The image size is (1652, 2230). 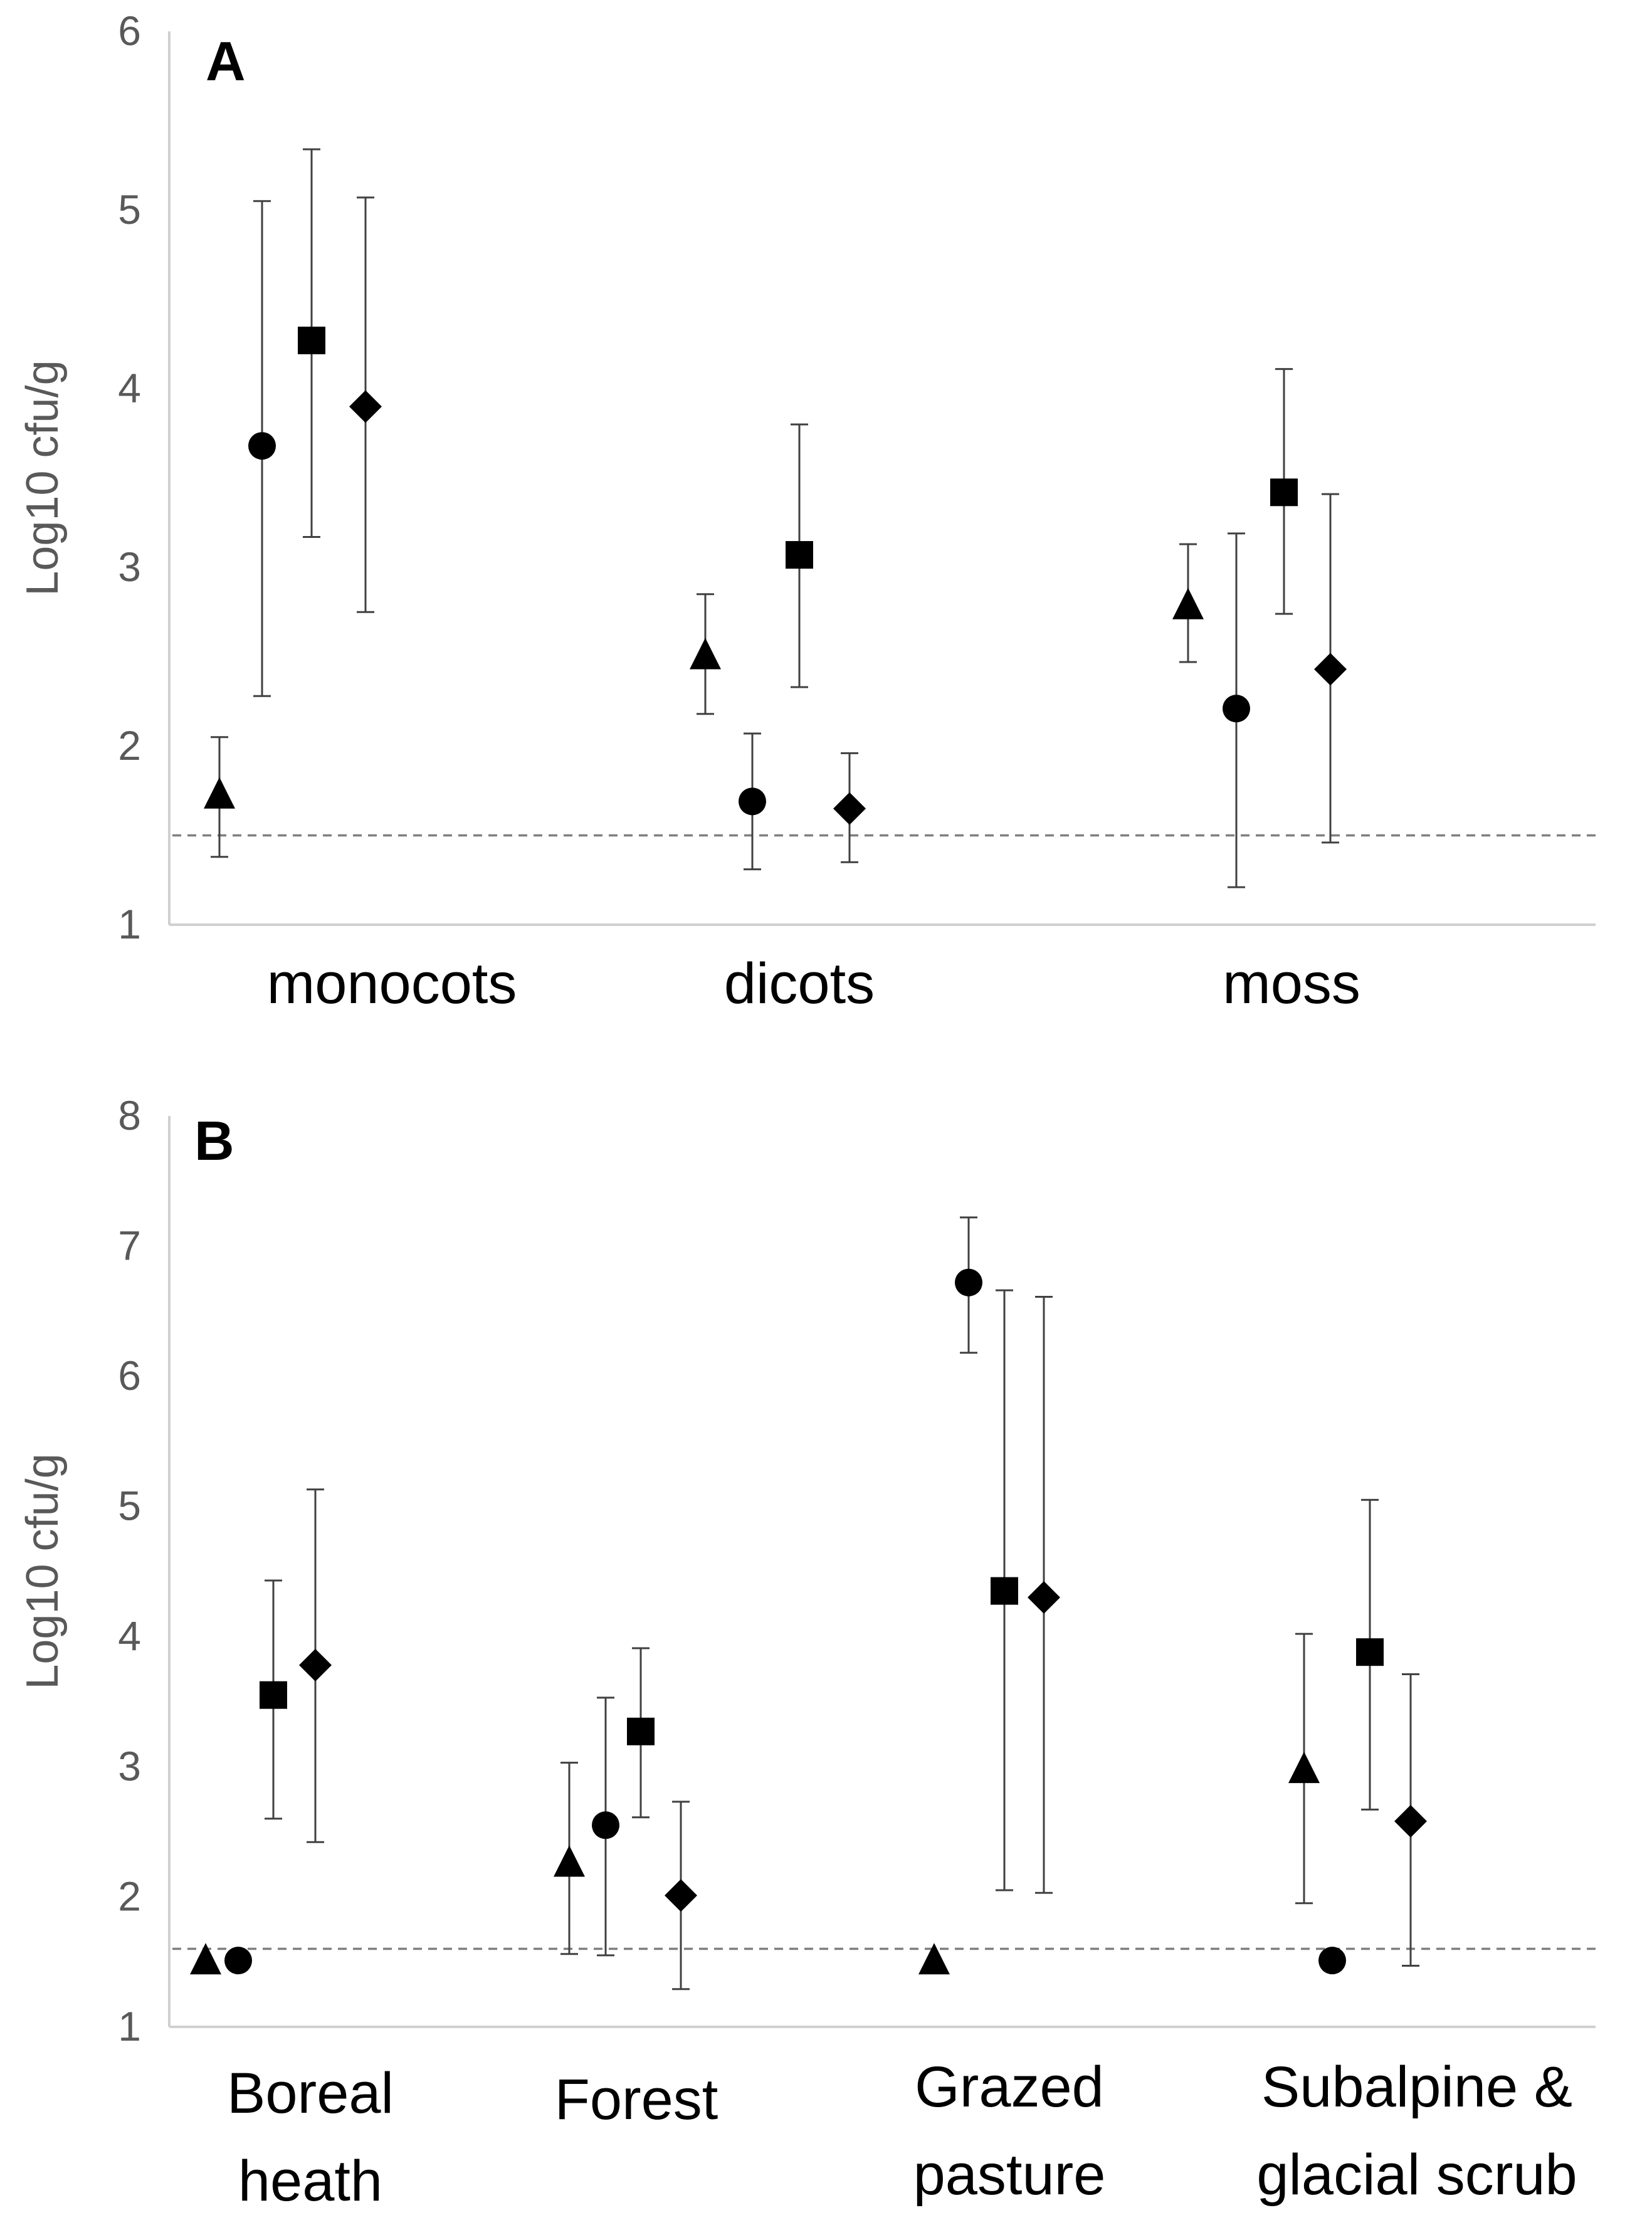 What do you see at coordinates (1009, 2175) in the screenshot?
I see `x-category-label: pasture` at bounding box center [1009, 2175].